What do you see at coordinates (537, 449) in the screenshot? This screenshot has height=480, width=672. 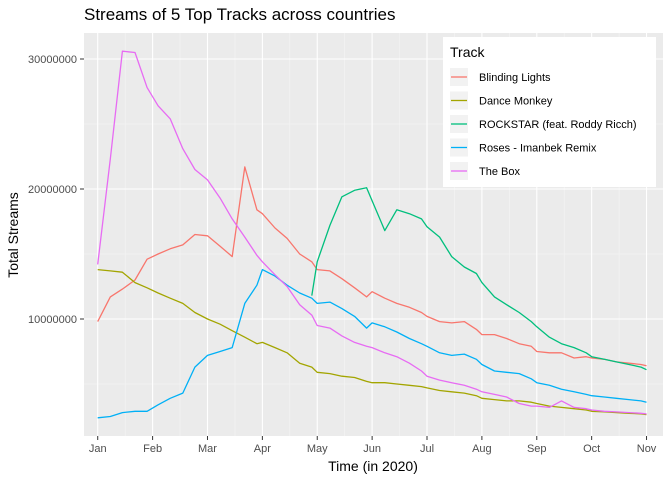 I see `x-tick-label: Sep` at bounding box center [537, 449].